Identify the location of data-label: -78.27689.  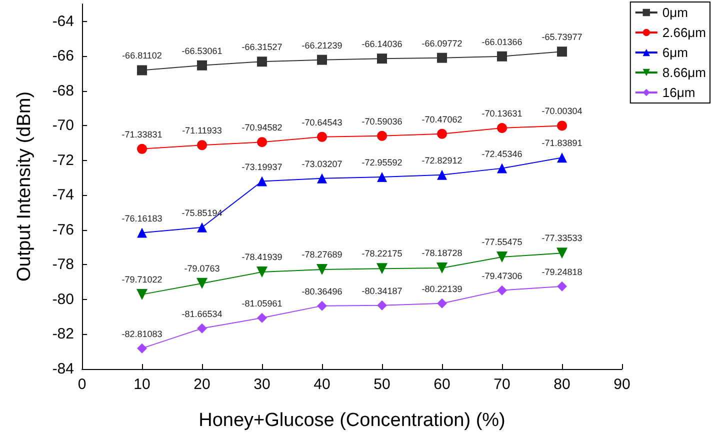
(322, 255).